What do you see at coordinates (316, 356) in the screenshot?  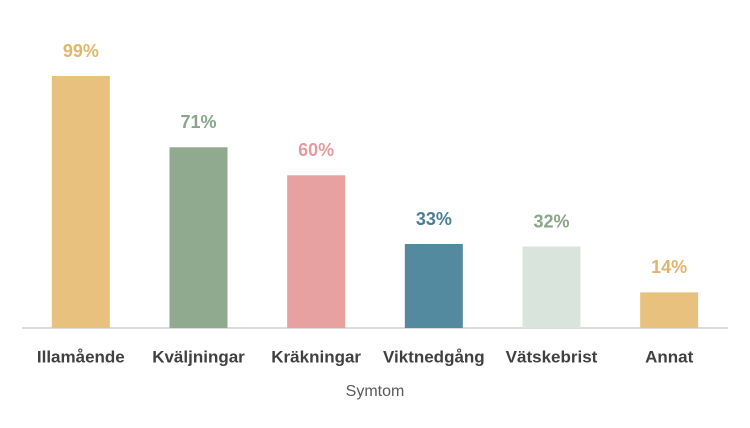 I see `x-tick-label: Kräkningar` at bounding box center [316, 356].